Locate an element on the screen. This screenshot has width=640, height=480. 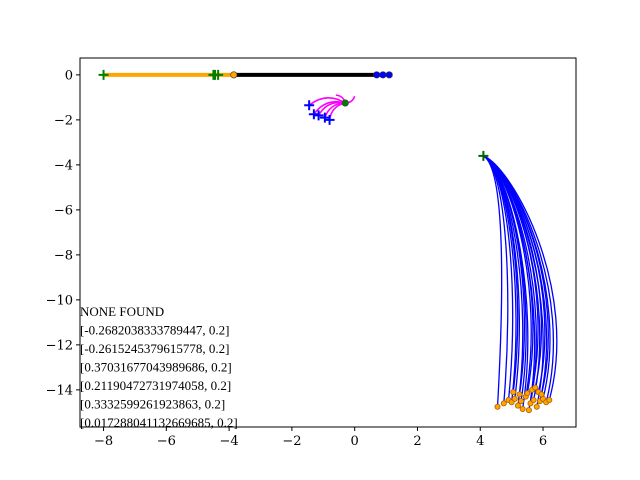
annotation-line: [-0.2615245379615778, 0.2] is located at coordinates (155, 348).